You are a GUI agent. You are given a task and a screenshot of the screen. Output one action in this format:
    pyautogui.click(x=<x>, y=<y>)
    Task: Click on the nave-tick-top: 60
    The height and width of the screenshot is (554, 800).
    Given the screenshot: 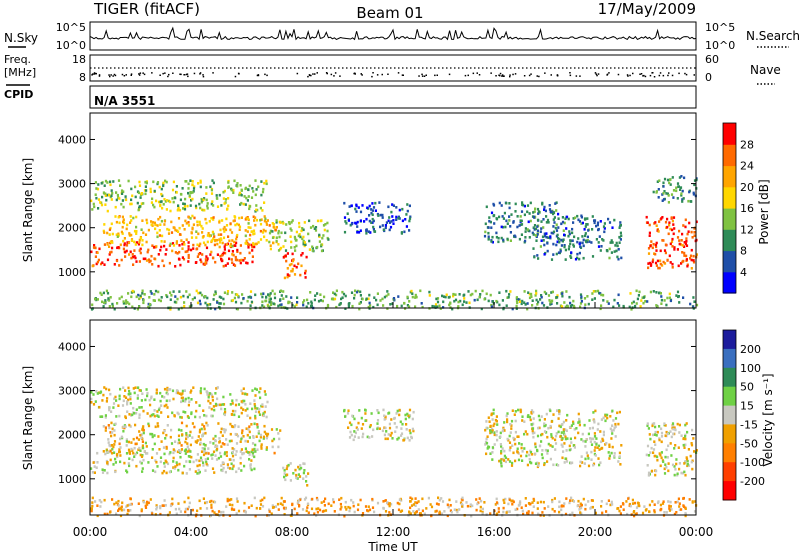 What is the action you would take?
    pyautogui.click(x=712, y=59)
    